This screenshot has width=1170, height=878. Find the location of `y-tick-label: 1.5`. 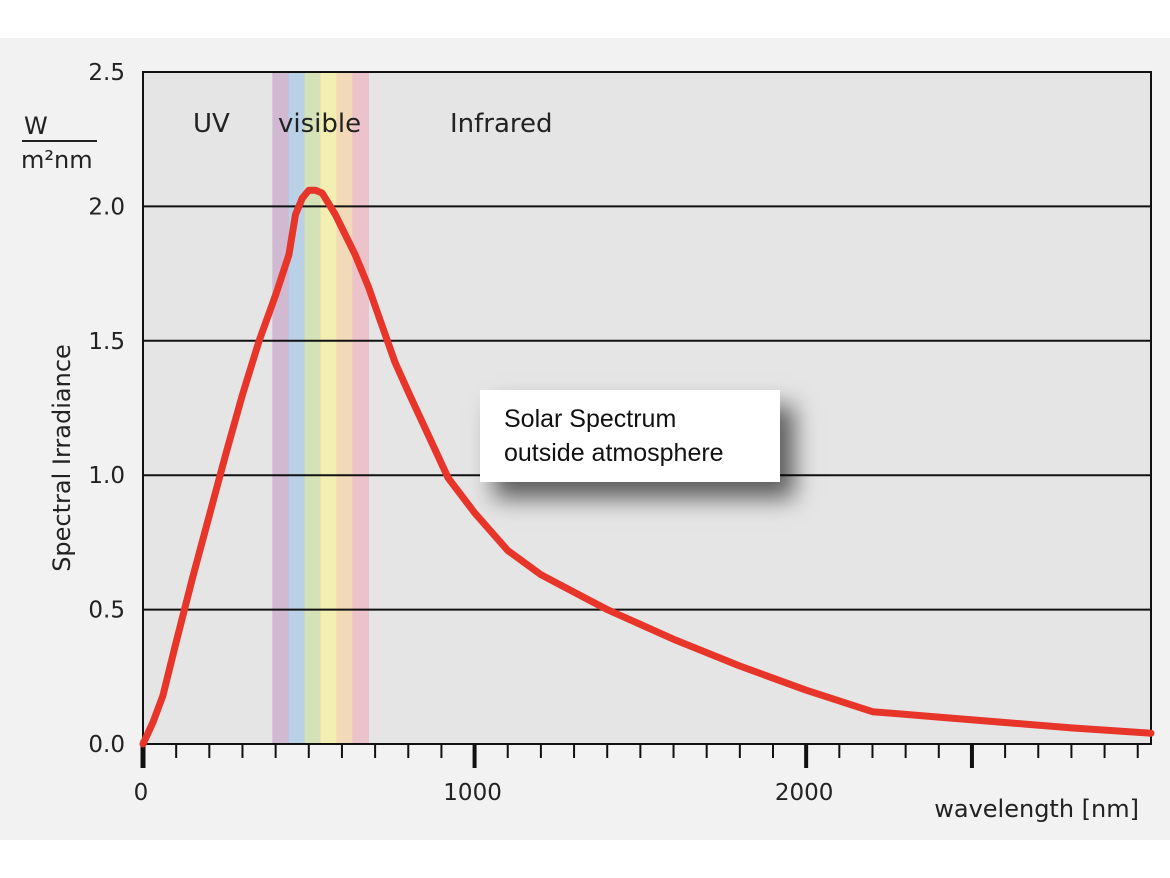

y-tick-label: 1.5 is located at coordinates (106, 342).